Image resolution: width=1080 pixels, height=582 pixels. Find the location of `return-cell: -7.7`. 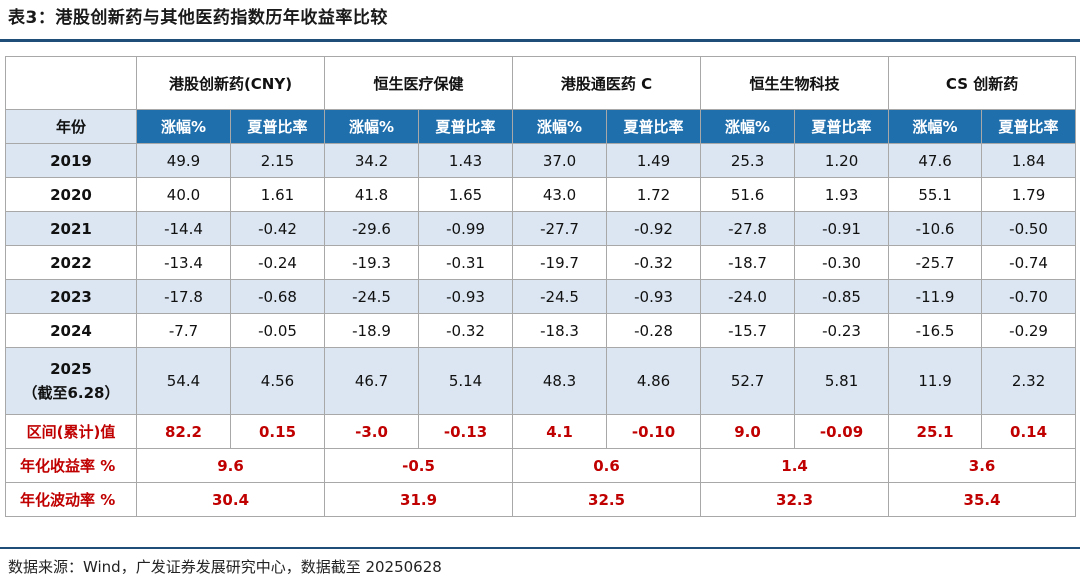

return-cell: -7.7 is located at coordinates (183, 330).